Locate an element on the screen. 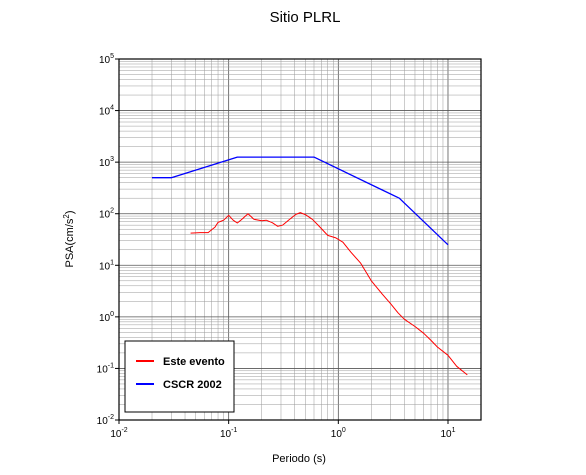 The width and height of the screenshot is (586, 475). y-tick-label: 10⁴ is located at coordinates (106, 111).